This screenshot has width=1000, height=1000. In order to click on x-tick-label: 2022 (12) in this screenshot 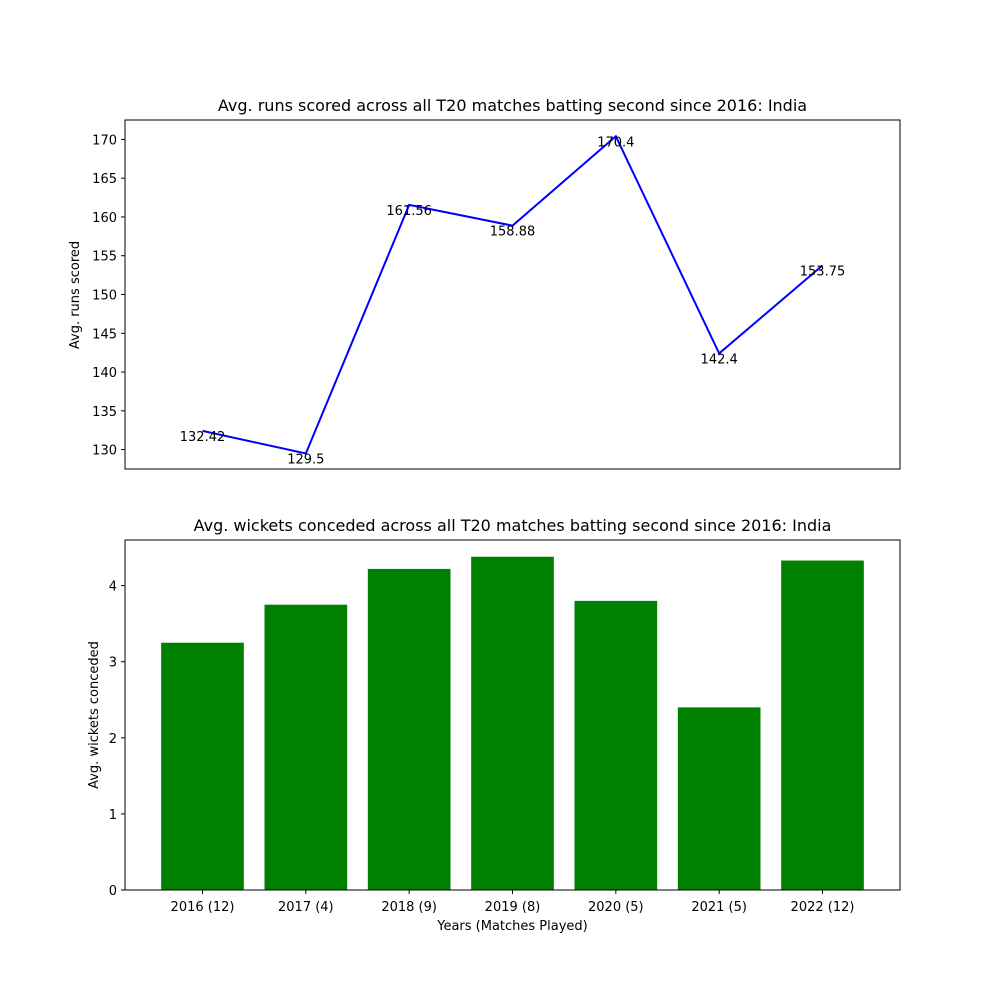, I will do `click(823, 907)`.